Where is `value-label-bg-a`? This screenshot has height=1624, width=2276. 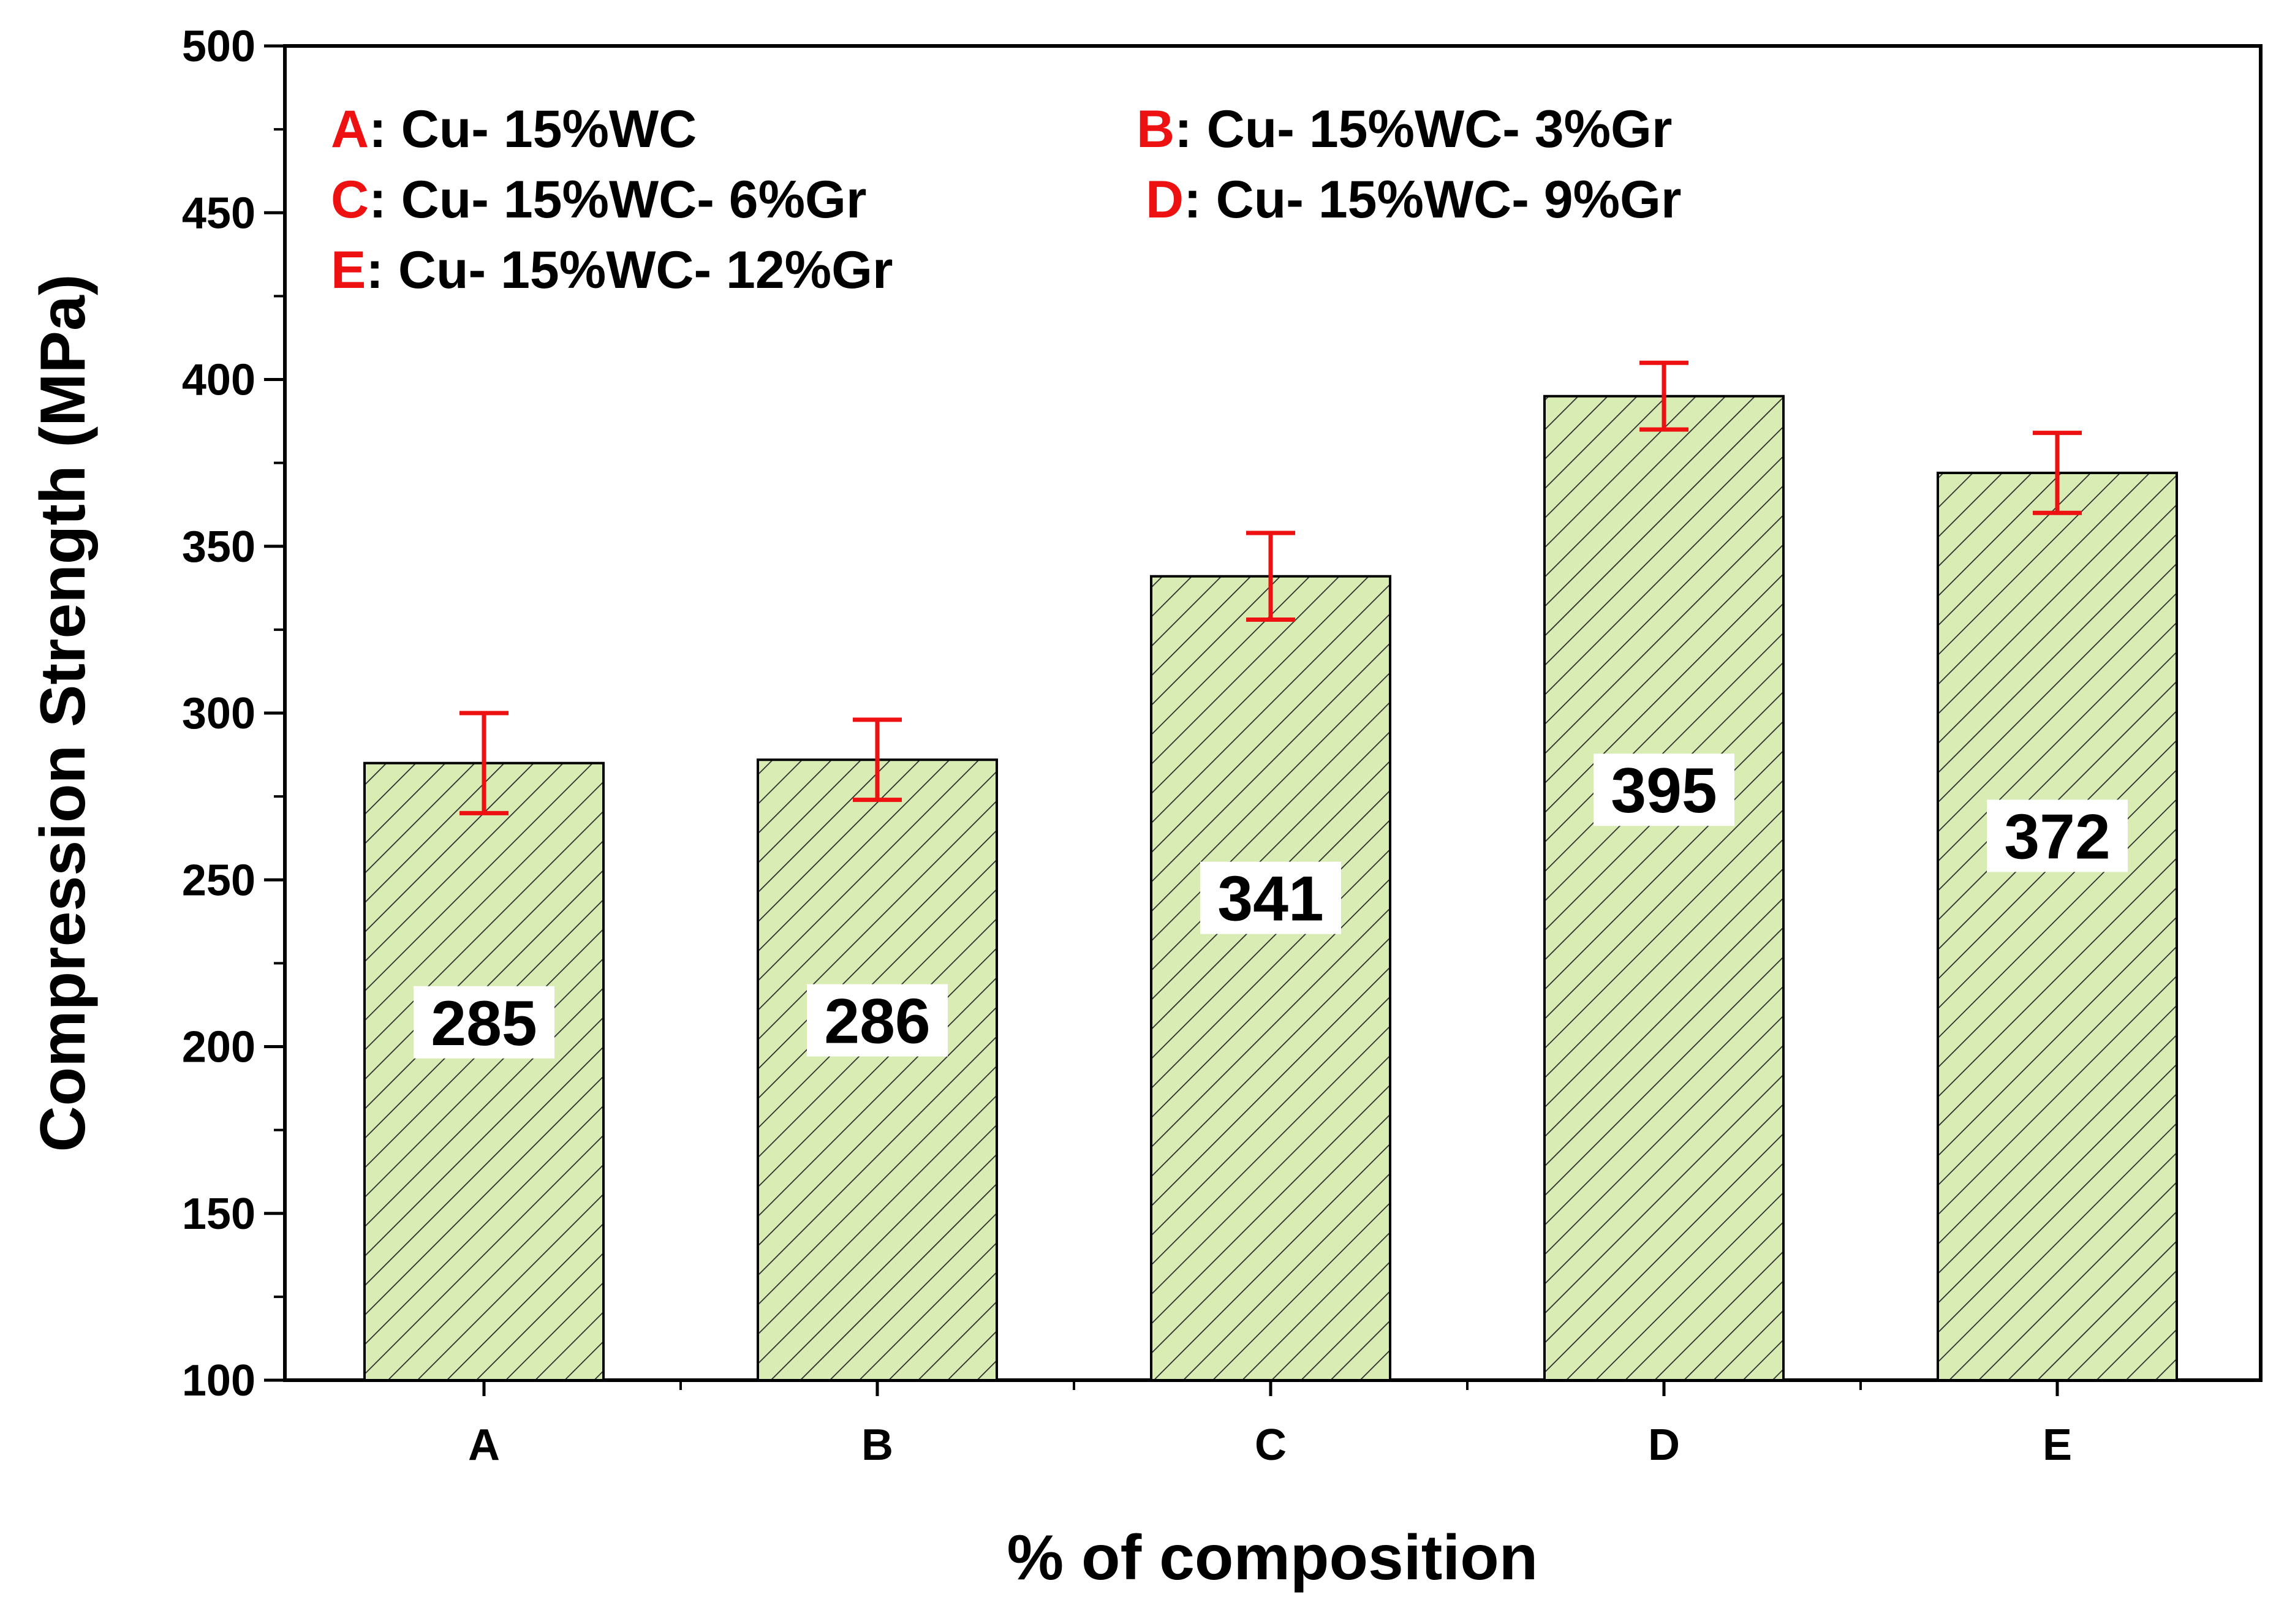
value-label-bg-a is located at coordinates (484, 1022).